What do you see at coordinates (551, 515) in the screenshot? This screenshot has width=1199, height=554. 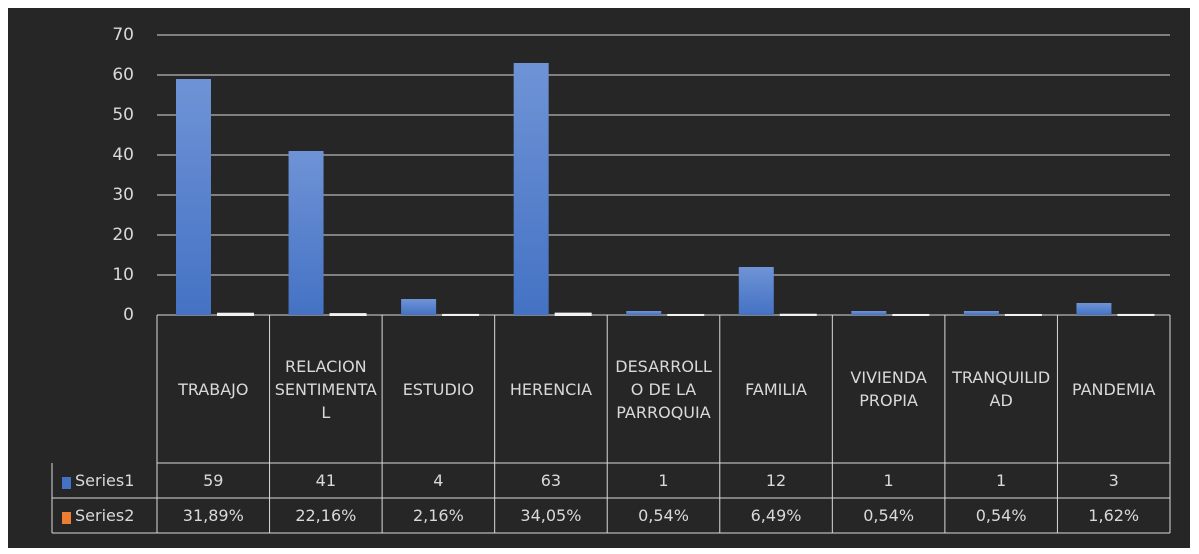 I see `data-table-value: 34,05%` at bounding box center [551, 515].